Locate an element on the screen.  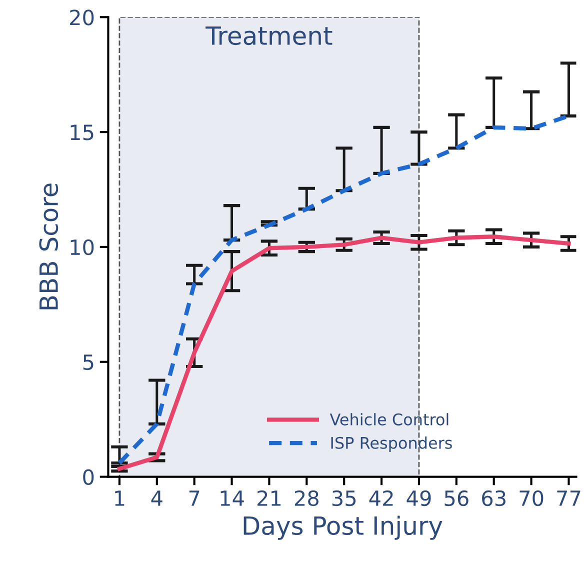
x-tick-label: 35 is located at coordinates (344, 498).